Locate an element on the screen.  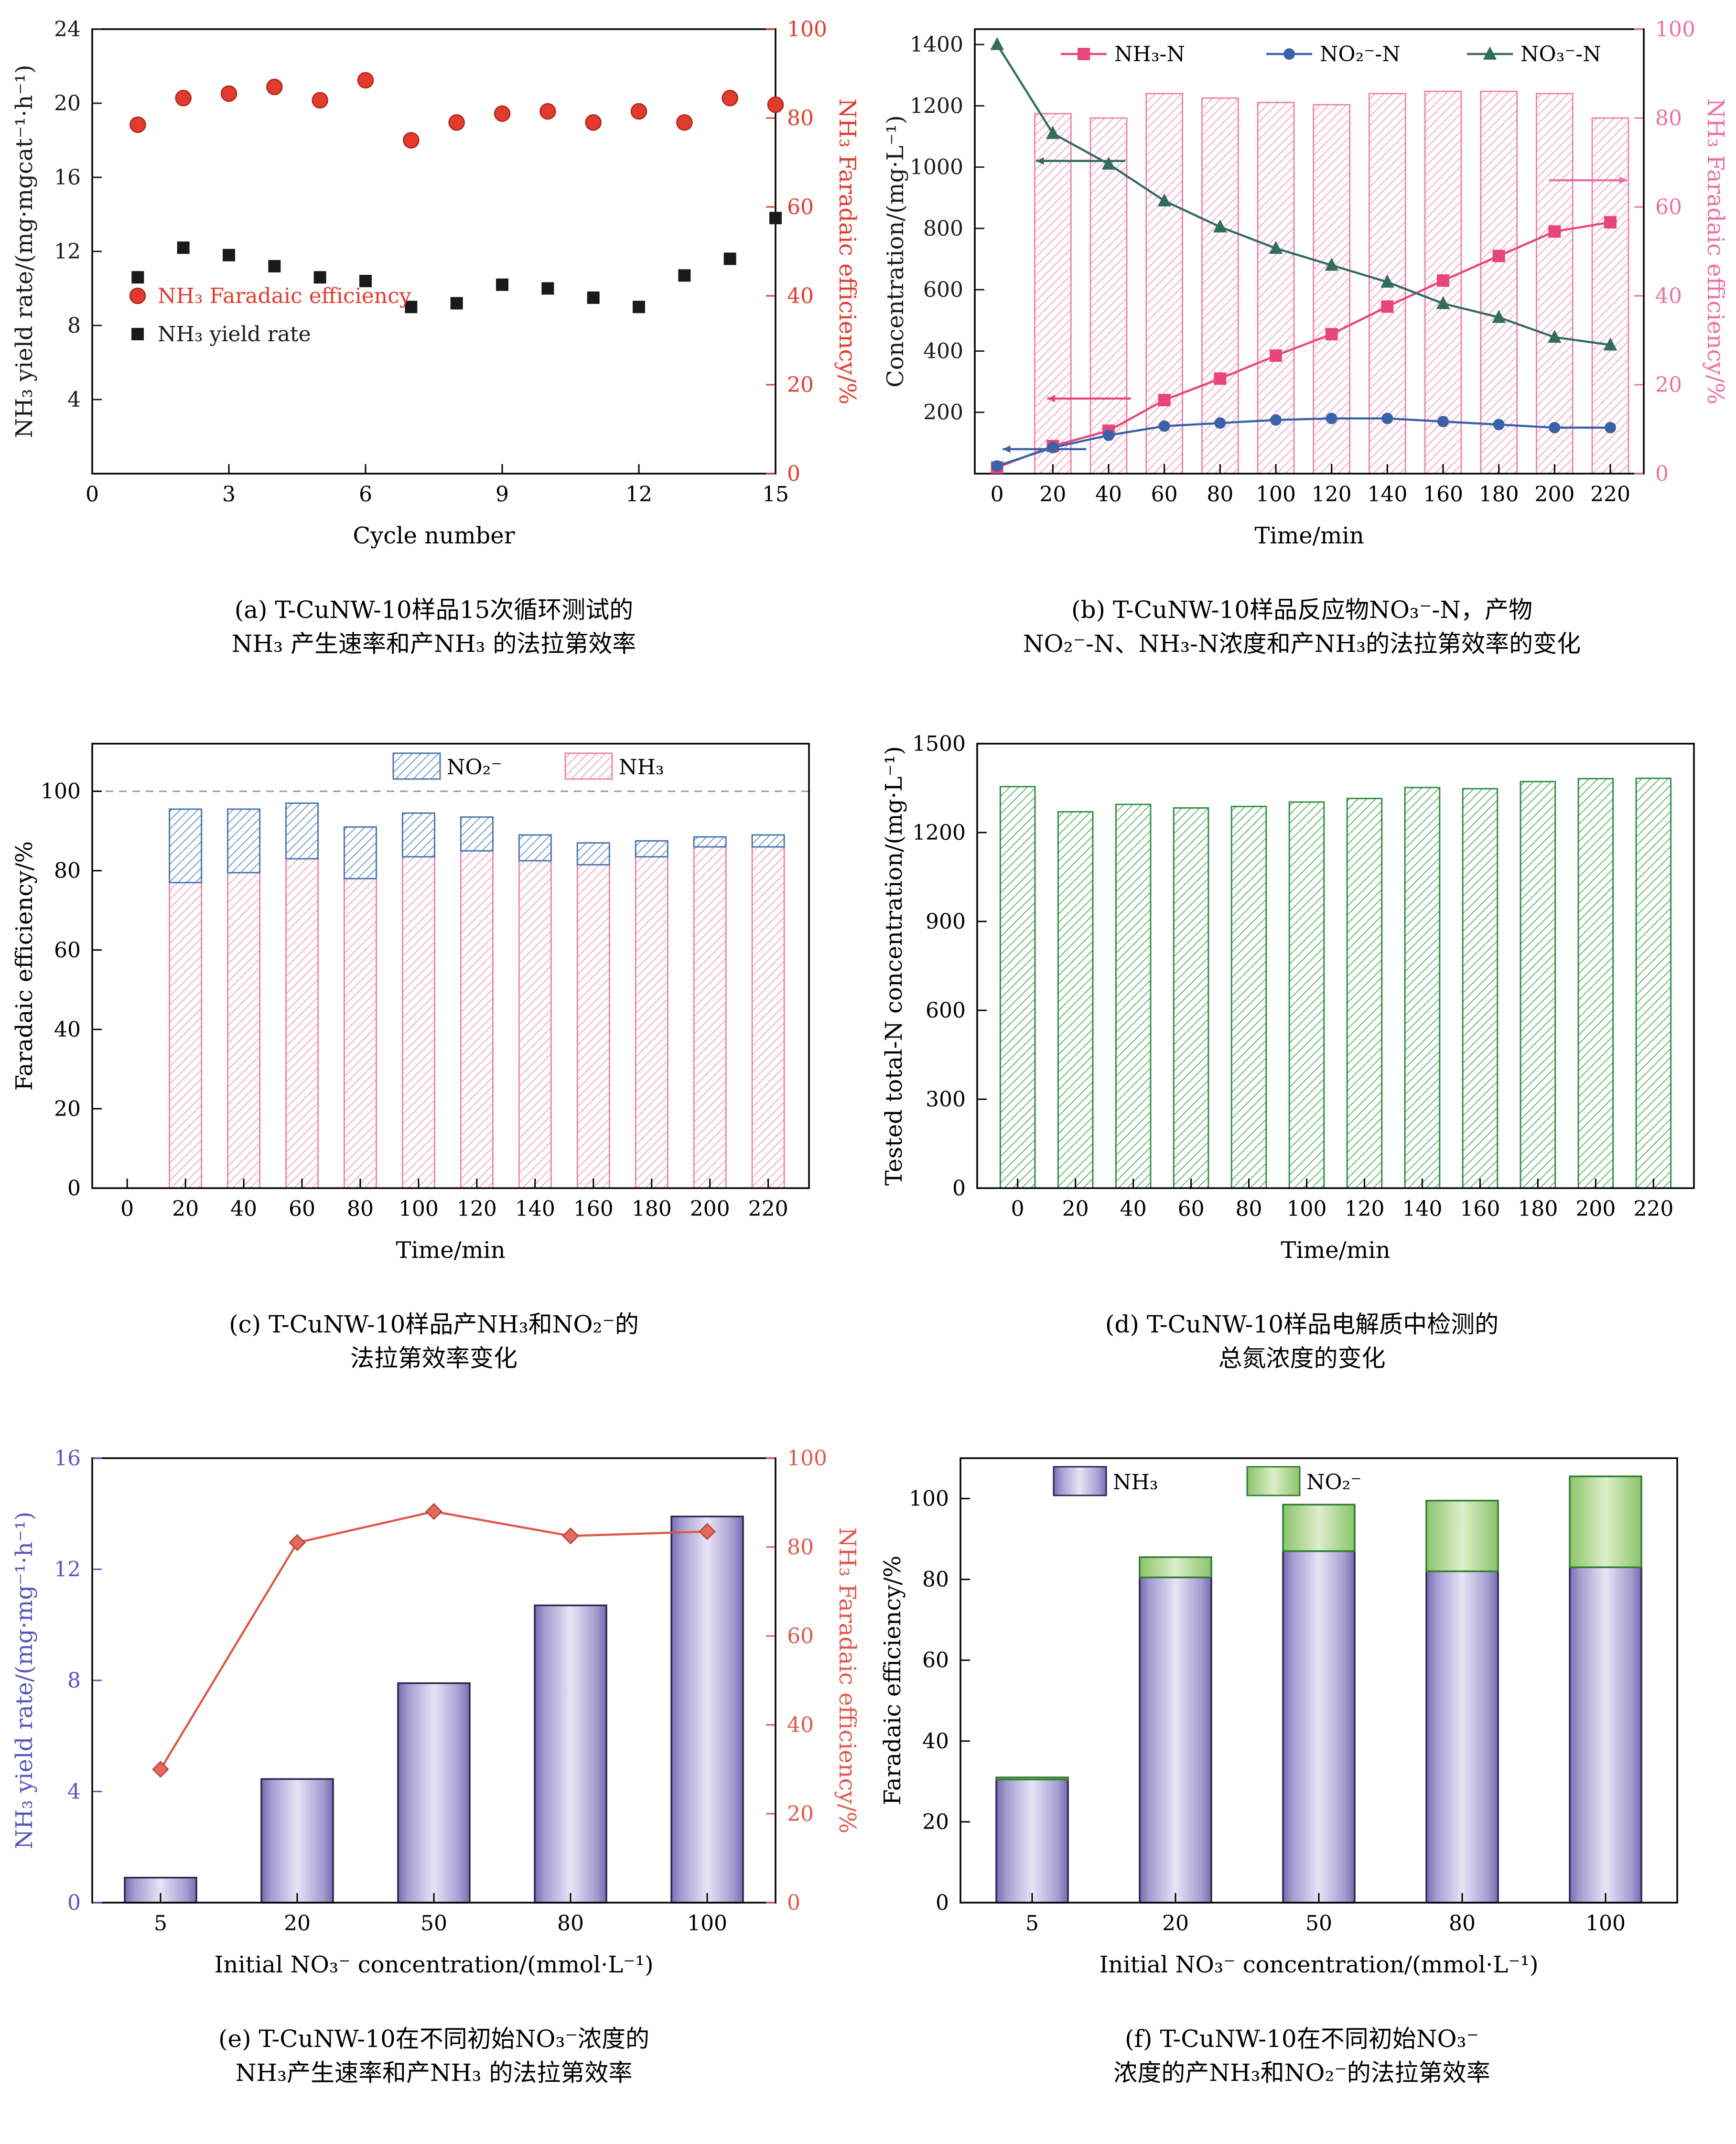
svg-text: 3 is located at coordinates (229, 494).